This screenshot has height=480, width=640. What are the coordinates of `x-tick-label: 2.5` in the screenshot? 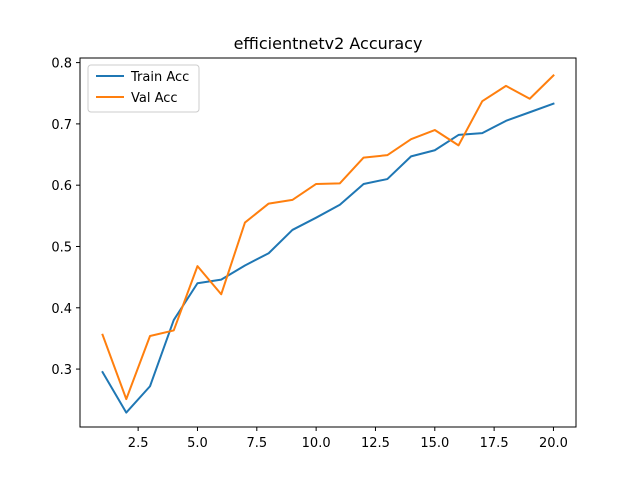 It's located at (138, 443).